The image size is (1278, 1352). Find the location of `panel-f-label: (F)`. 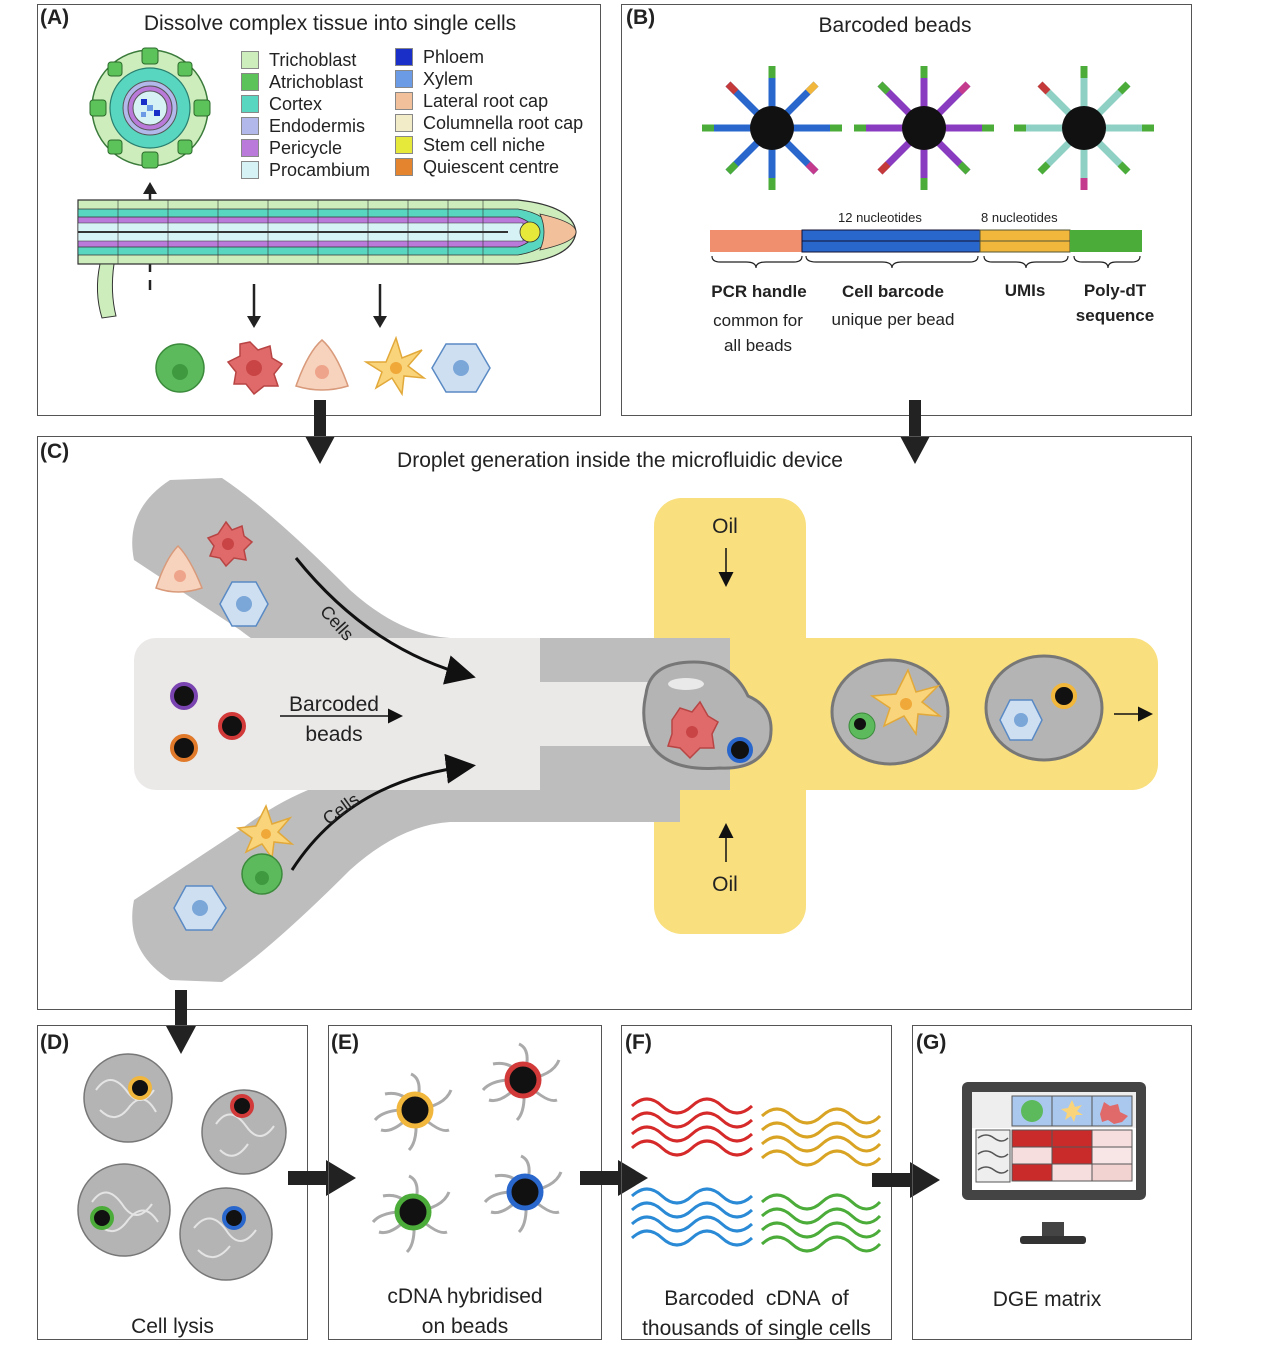

panel-f-label: (F) is located at coordinates (638, 1042).